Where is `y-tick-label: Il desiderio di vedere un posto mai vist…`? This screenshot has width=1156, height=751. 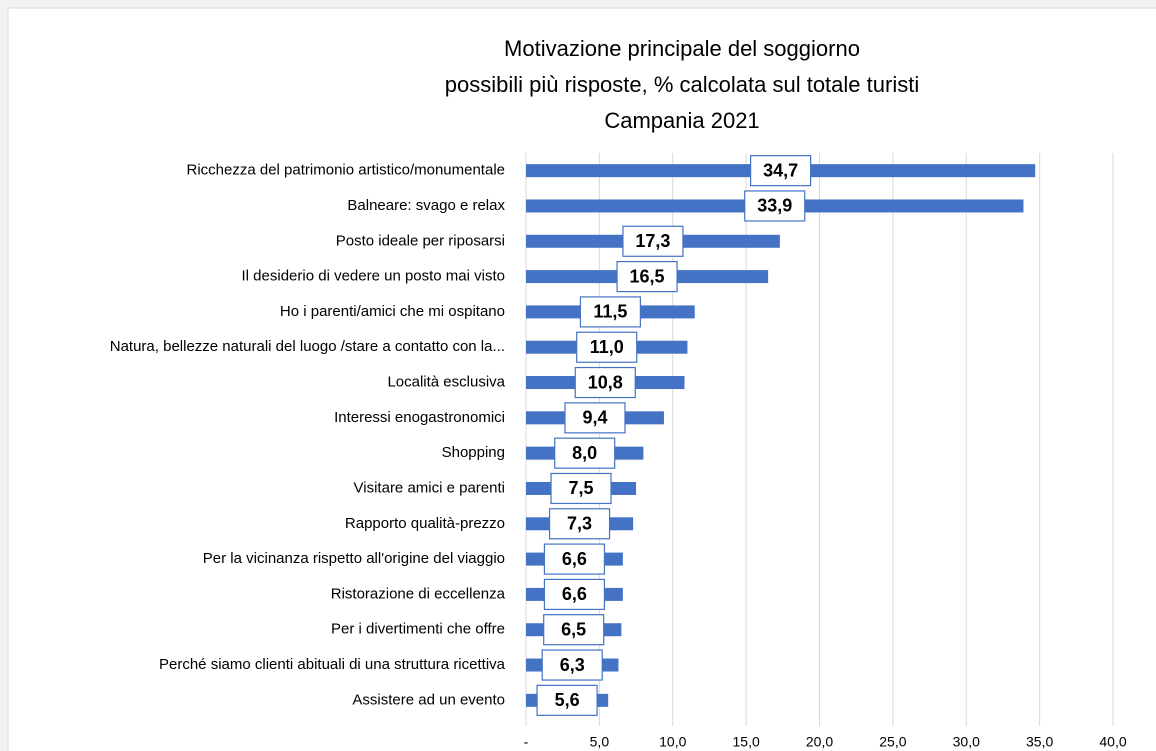
y-tick-label: Il desiderio di vedere un posto mai vist… is located at coordinates (373, 276).